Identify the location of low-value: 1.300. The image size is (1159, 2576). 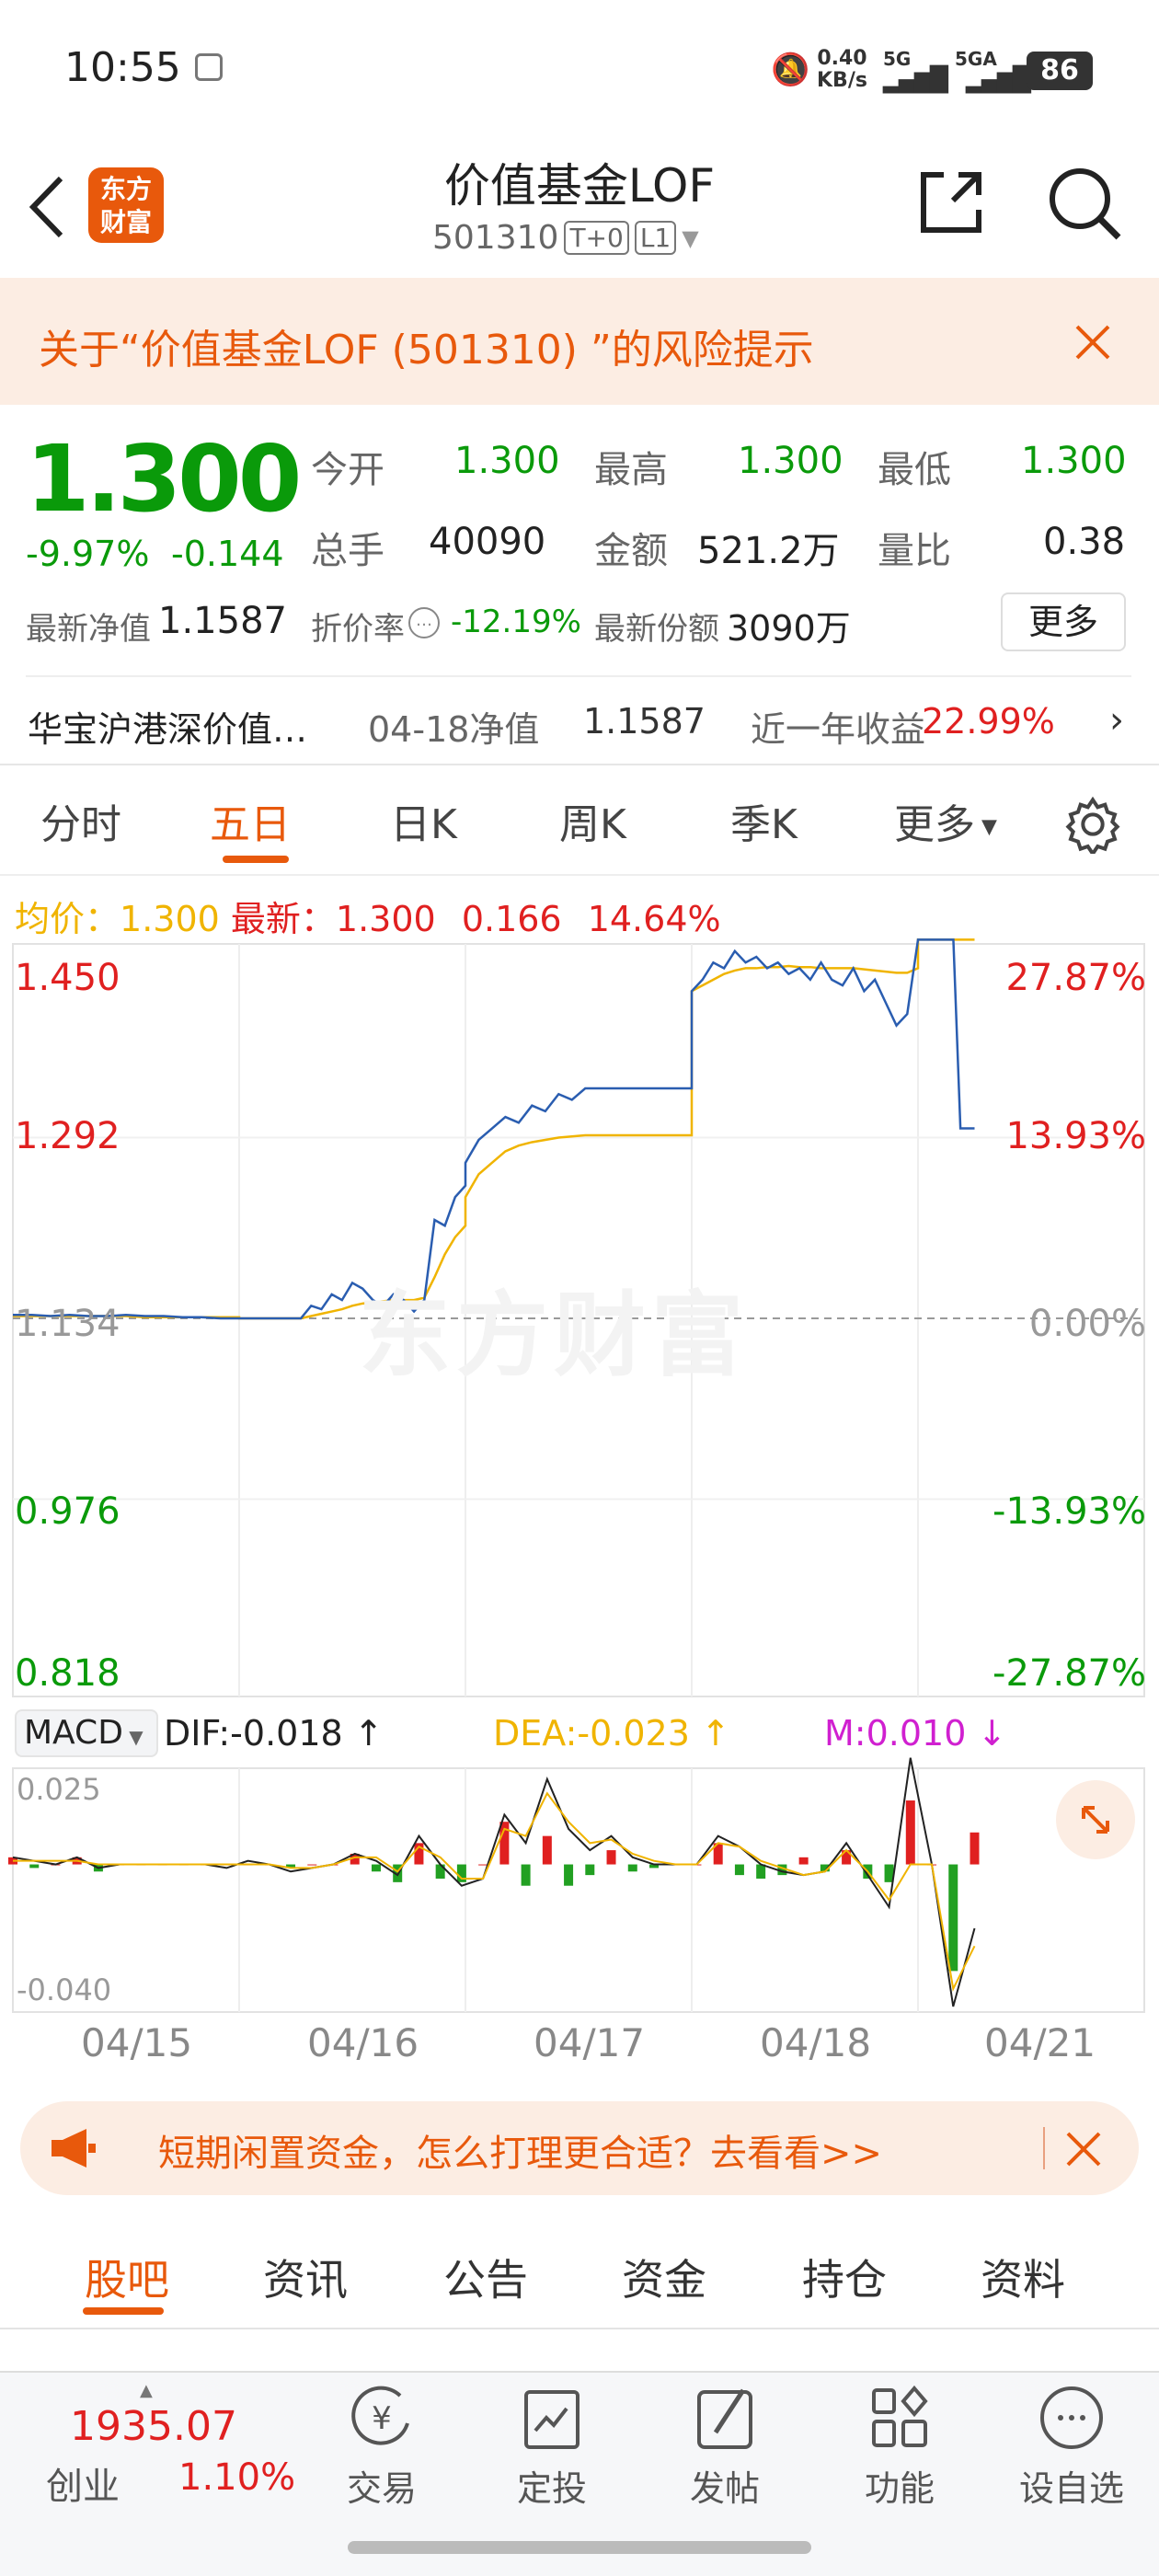
(1074, 461).